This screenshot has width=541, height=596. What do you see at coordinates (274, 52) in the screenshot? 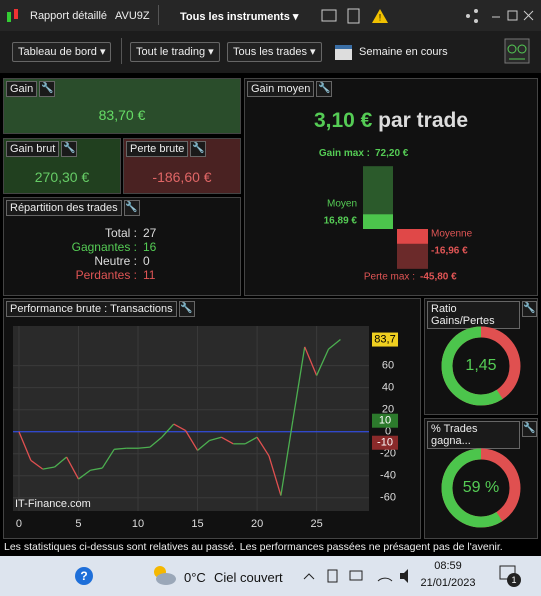
I see `button: Tous les trades ▾` at bounding box center [274, 52].